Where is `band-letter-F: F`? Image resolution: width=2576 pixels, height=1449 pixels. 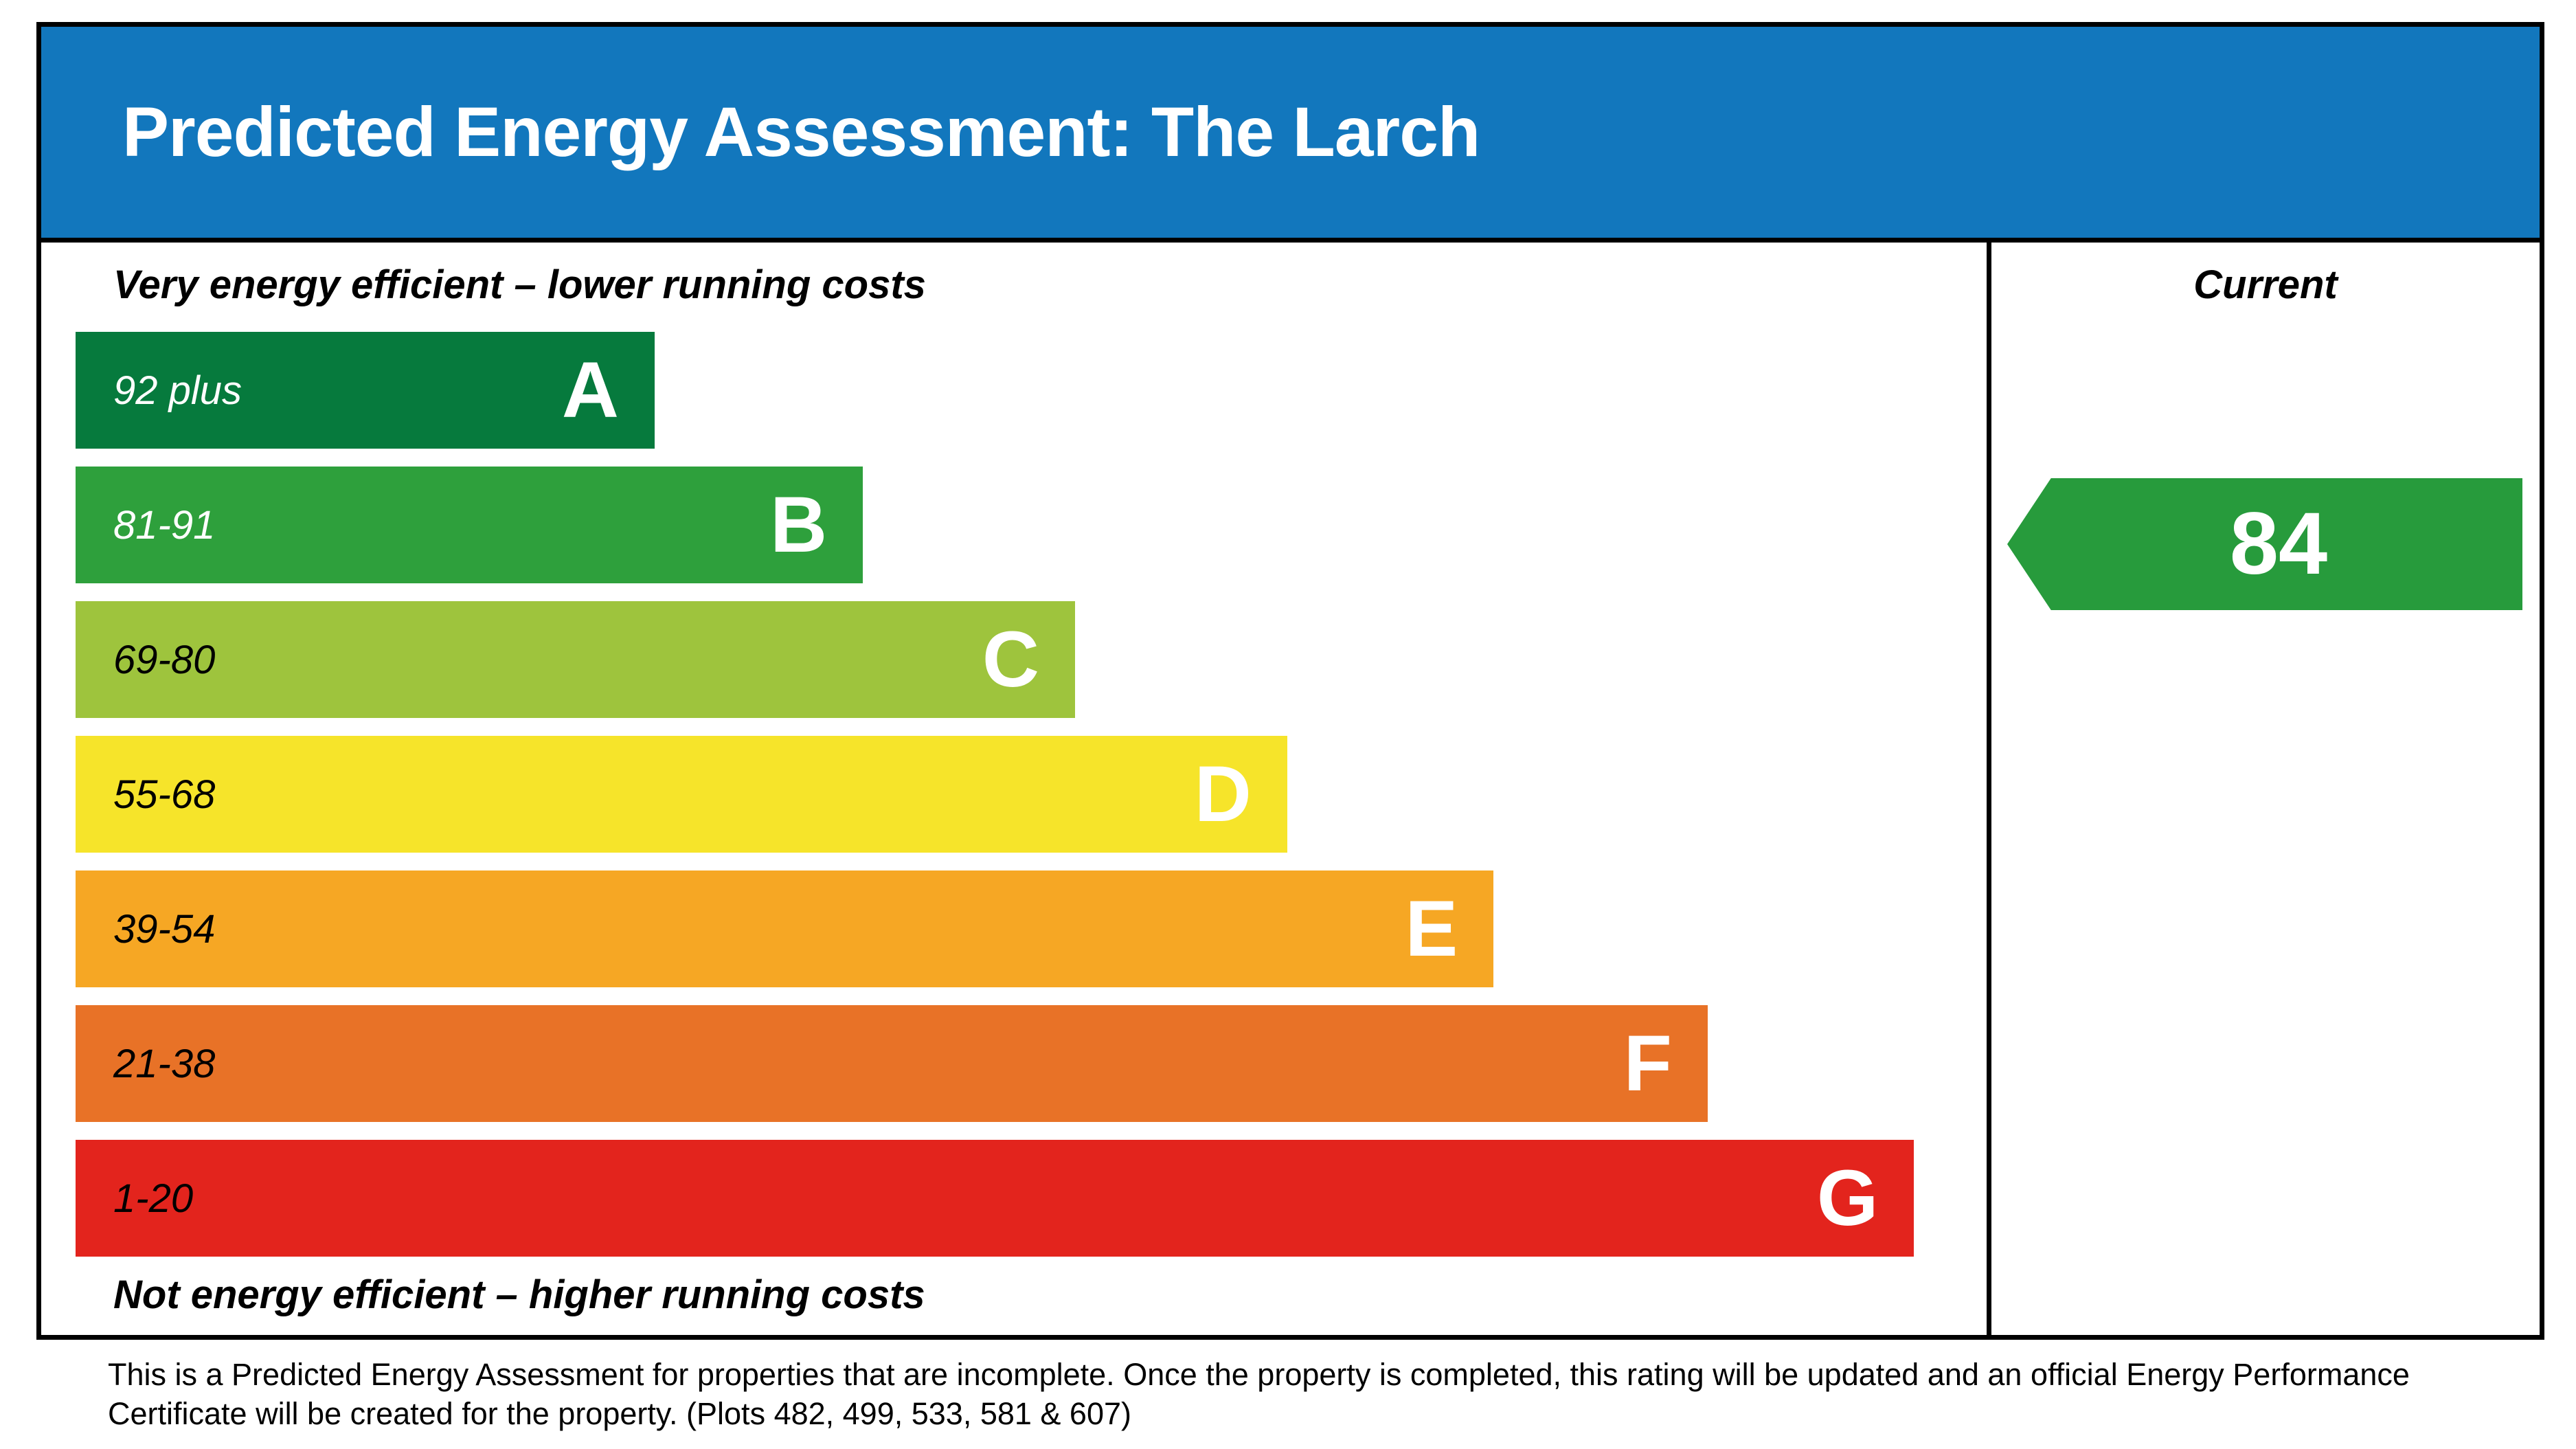 band-letter-F: F is located at coordinates (1647, 1064).